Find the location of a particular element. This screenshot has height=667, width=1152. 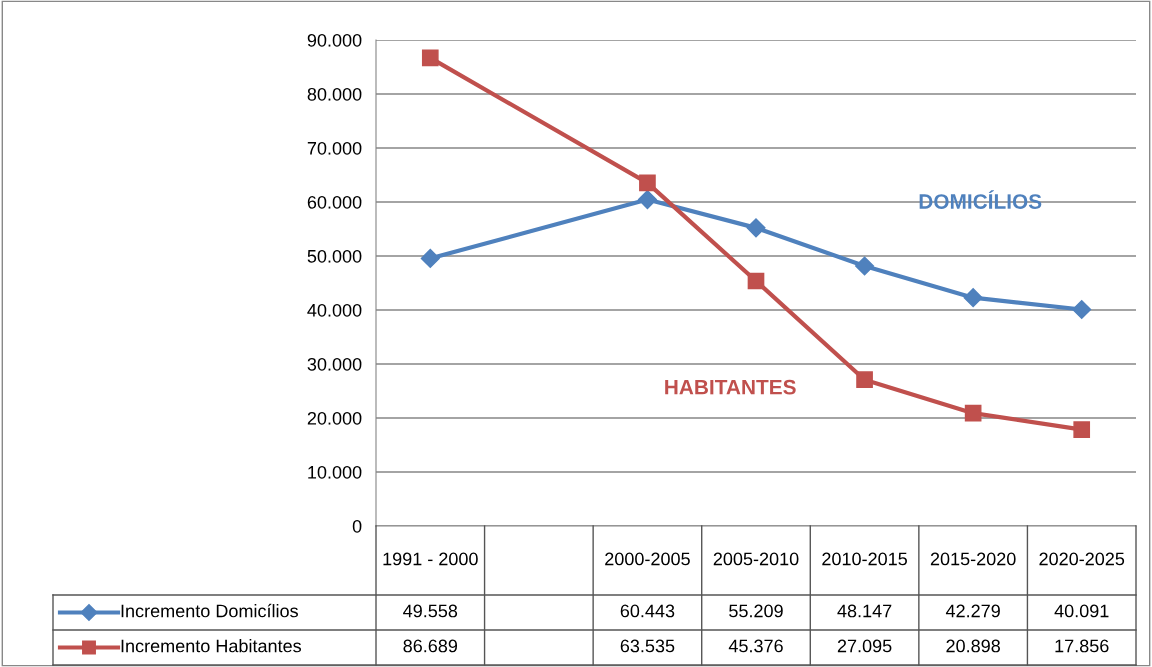

legend-label: Incremento Habitantes is located at coordinates (211, 646).